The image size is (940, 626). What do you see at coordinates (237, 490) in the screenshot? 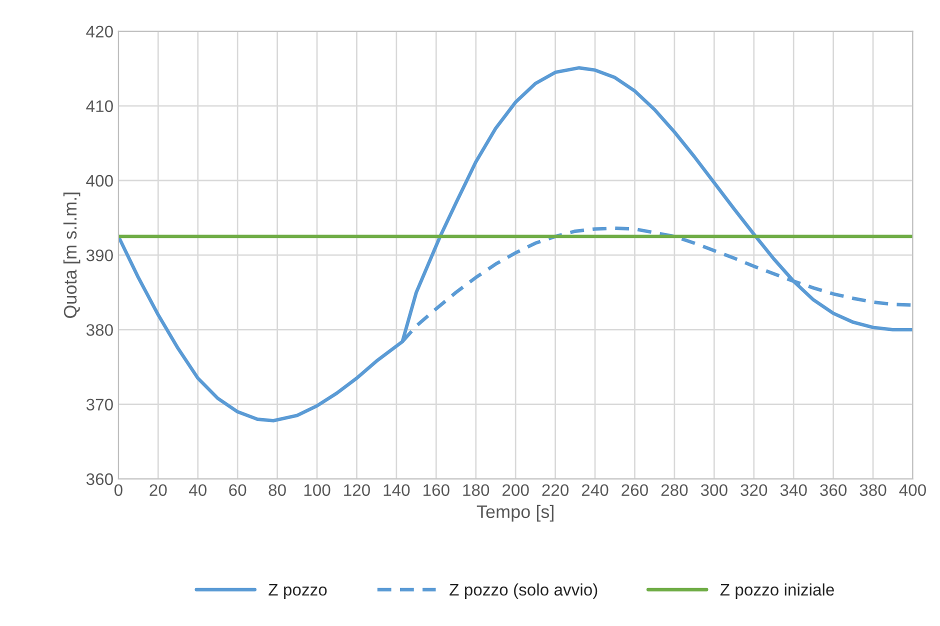
I see `x-tick-label: 60` at bounding box center [237, 490].